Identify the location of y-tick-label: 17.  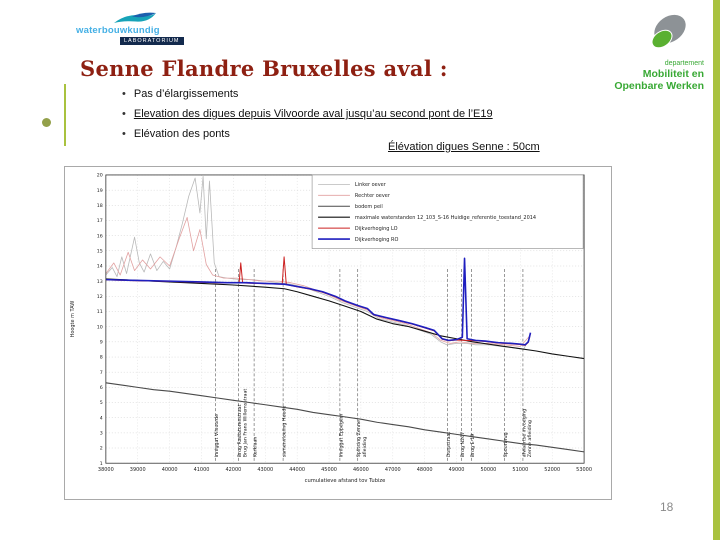
(100, 221).